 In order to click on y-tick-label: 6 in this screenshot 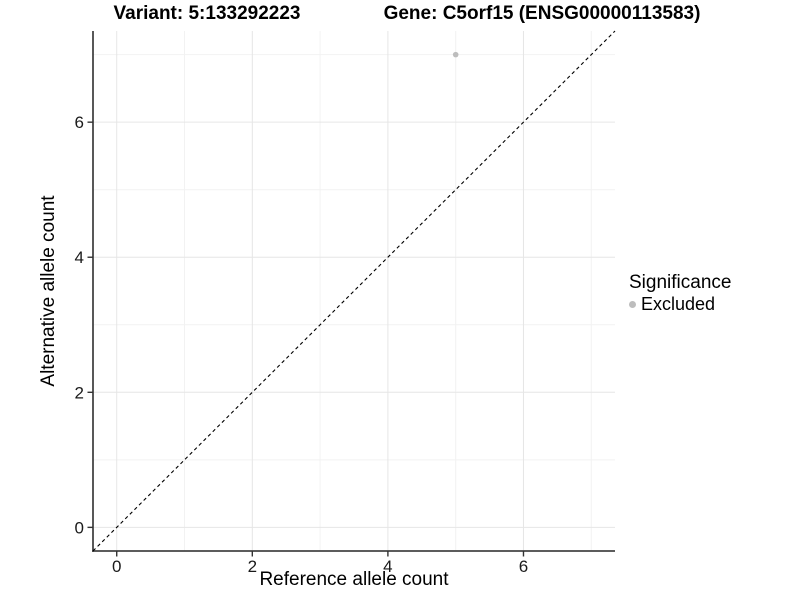, I will do `click(79, 122)`.